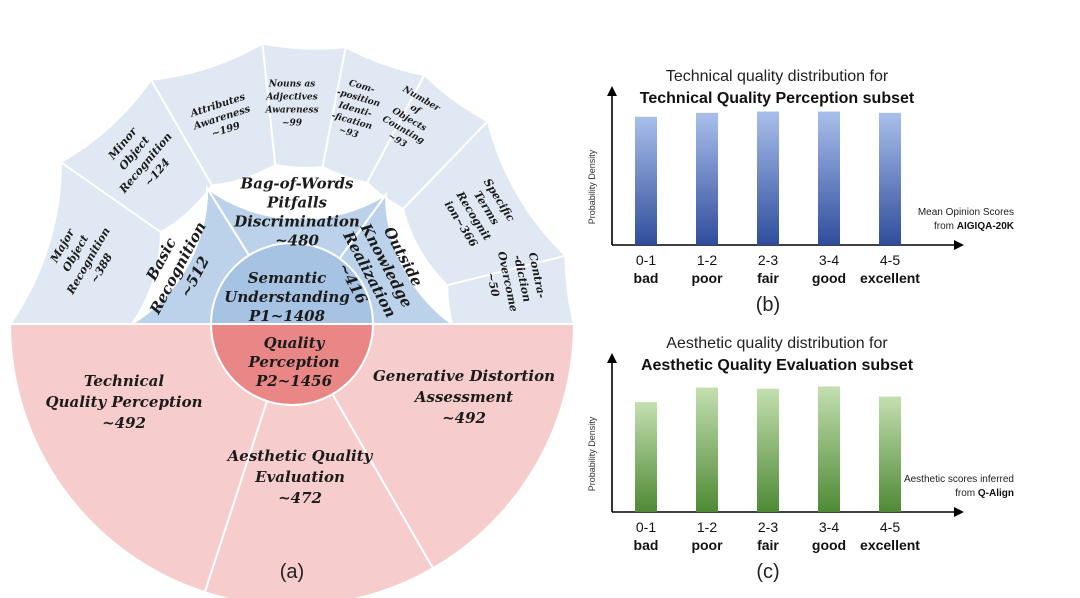 This screenshot has width=1080, height=598. I want to click on chart-title: Aesthetic quality distribution for, so click(777, 343).